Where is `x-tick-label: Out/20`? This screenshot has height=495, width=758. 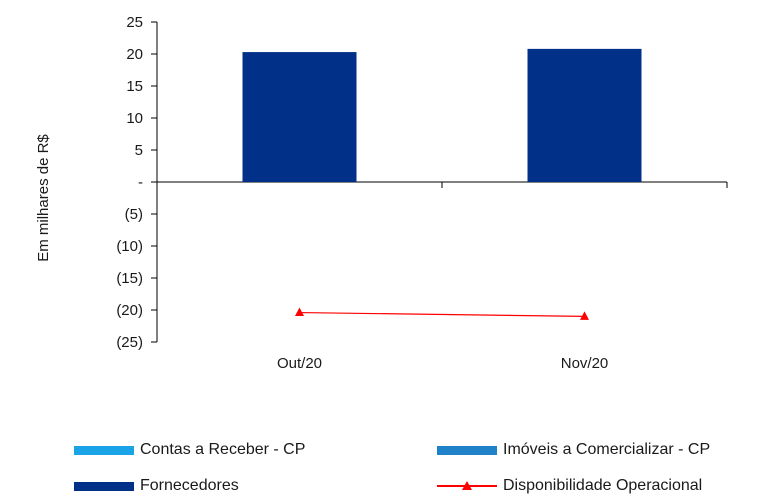 x-tick-label: Out/20 is located at coordinates (299, 363).